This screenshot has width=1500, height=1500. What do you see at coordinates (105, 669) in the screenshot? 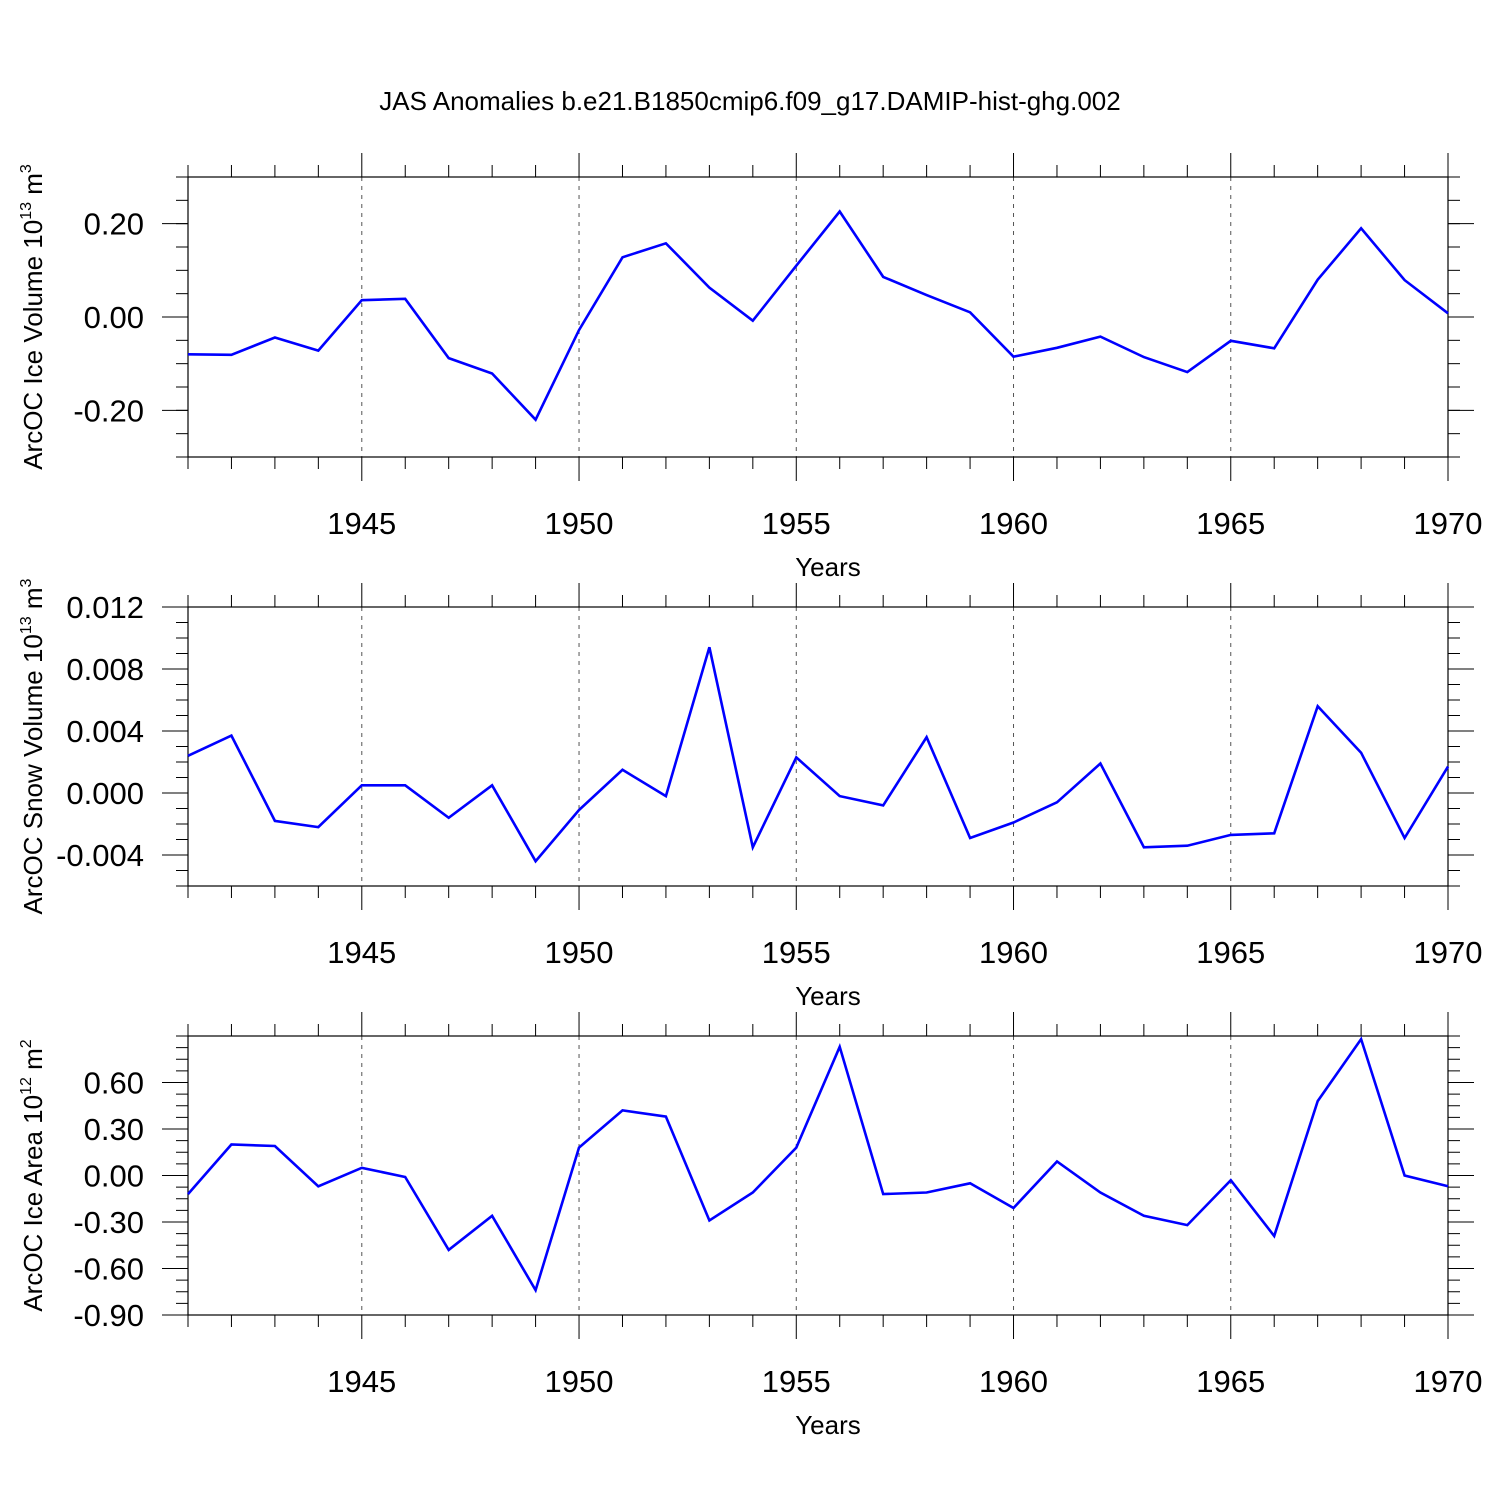
I see `y-tick-label: 0.008` at bounding box center [105, 669].